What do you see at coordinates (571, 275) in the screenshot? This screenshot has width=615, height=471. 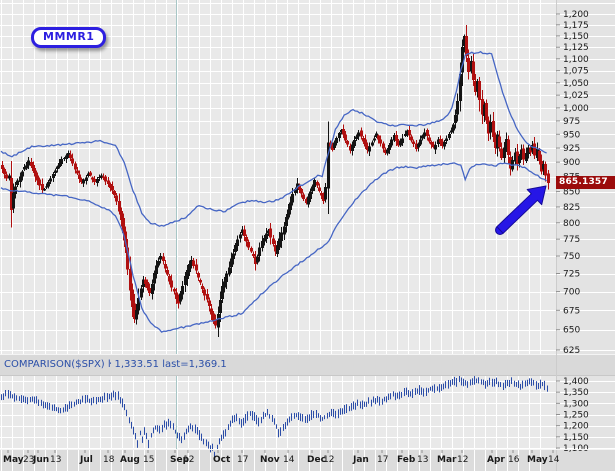 I see `main-y-axis-label: 725` at bounding box center [571, 275].